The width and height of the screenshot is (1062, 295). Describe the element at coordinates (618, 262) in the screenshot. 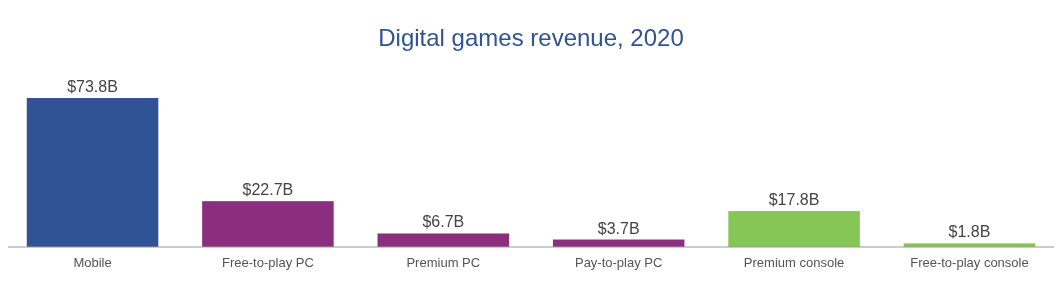

I see `x-tick-label: Pay-to-play PC` at that location.